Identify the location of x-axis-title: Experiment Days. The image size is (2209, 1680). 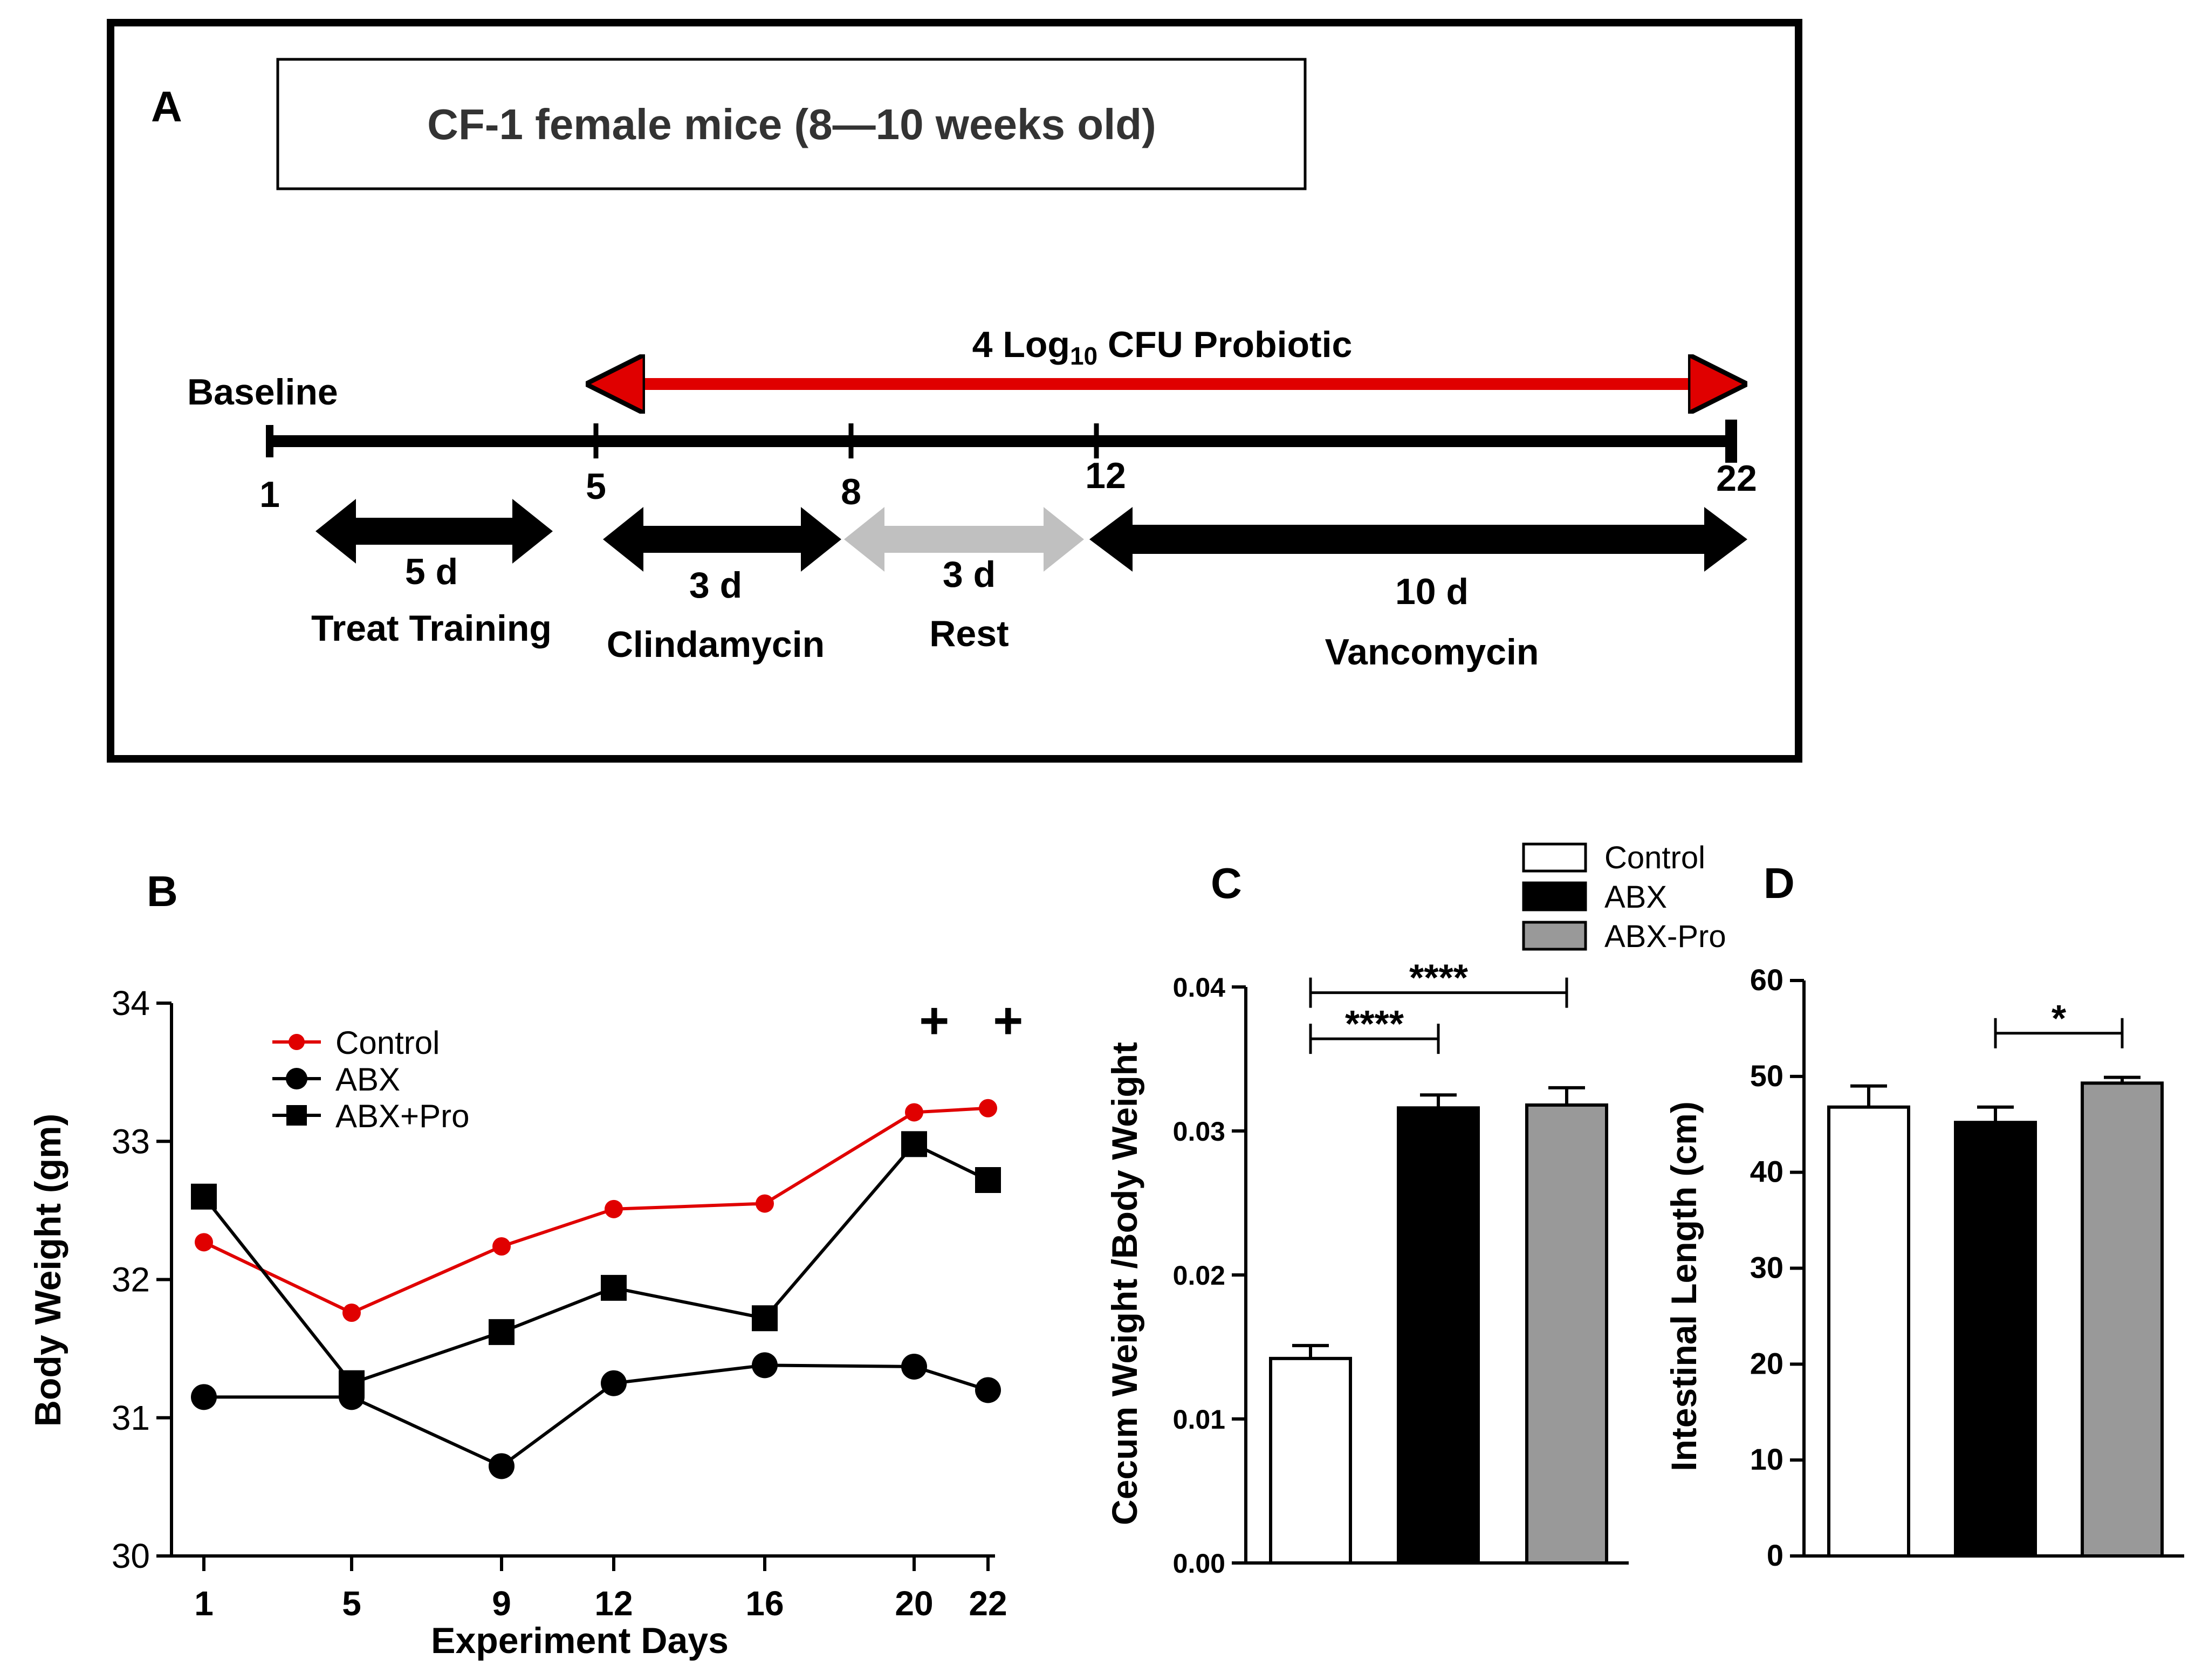
(580, 1641).